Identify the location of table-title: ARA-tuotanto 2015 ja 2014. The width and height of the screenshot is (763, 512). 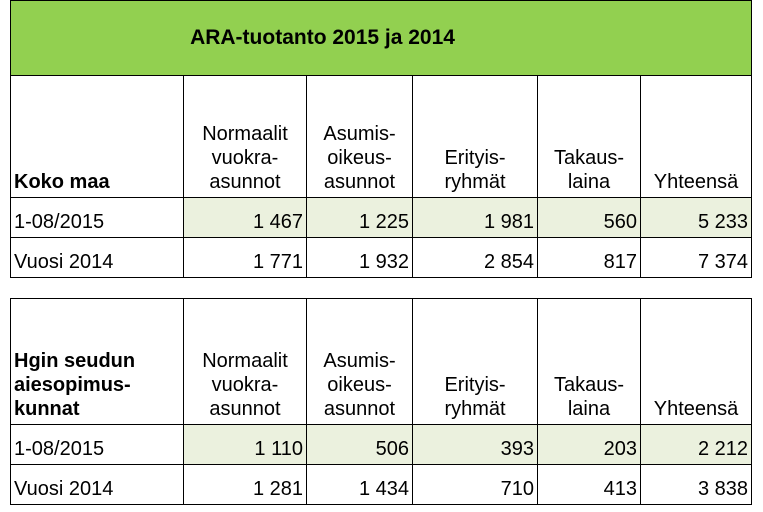
(381, 38).